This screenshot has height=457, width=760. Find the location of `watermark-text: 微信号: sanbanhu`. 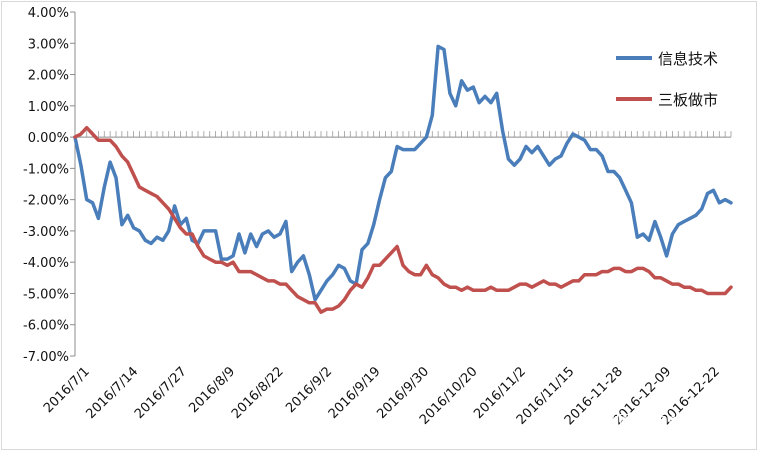

watermark-text: 微信号: sanbanhu is located at coordinates (661, 420).